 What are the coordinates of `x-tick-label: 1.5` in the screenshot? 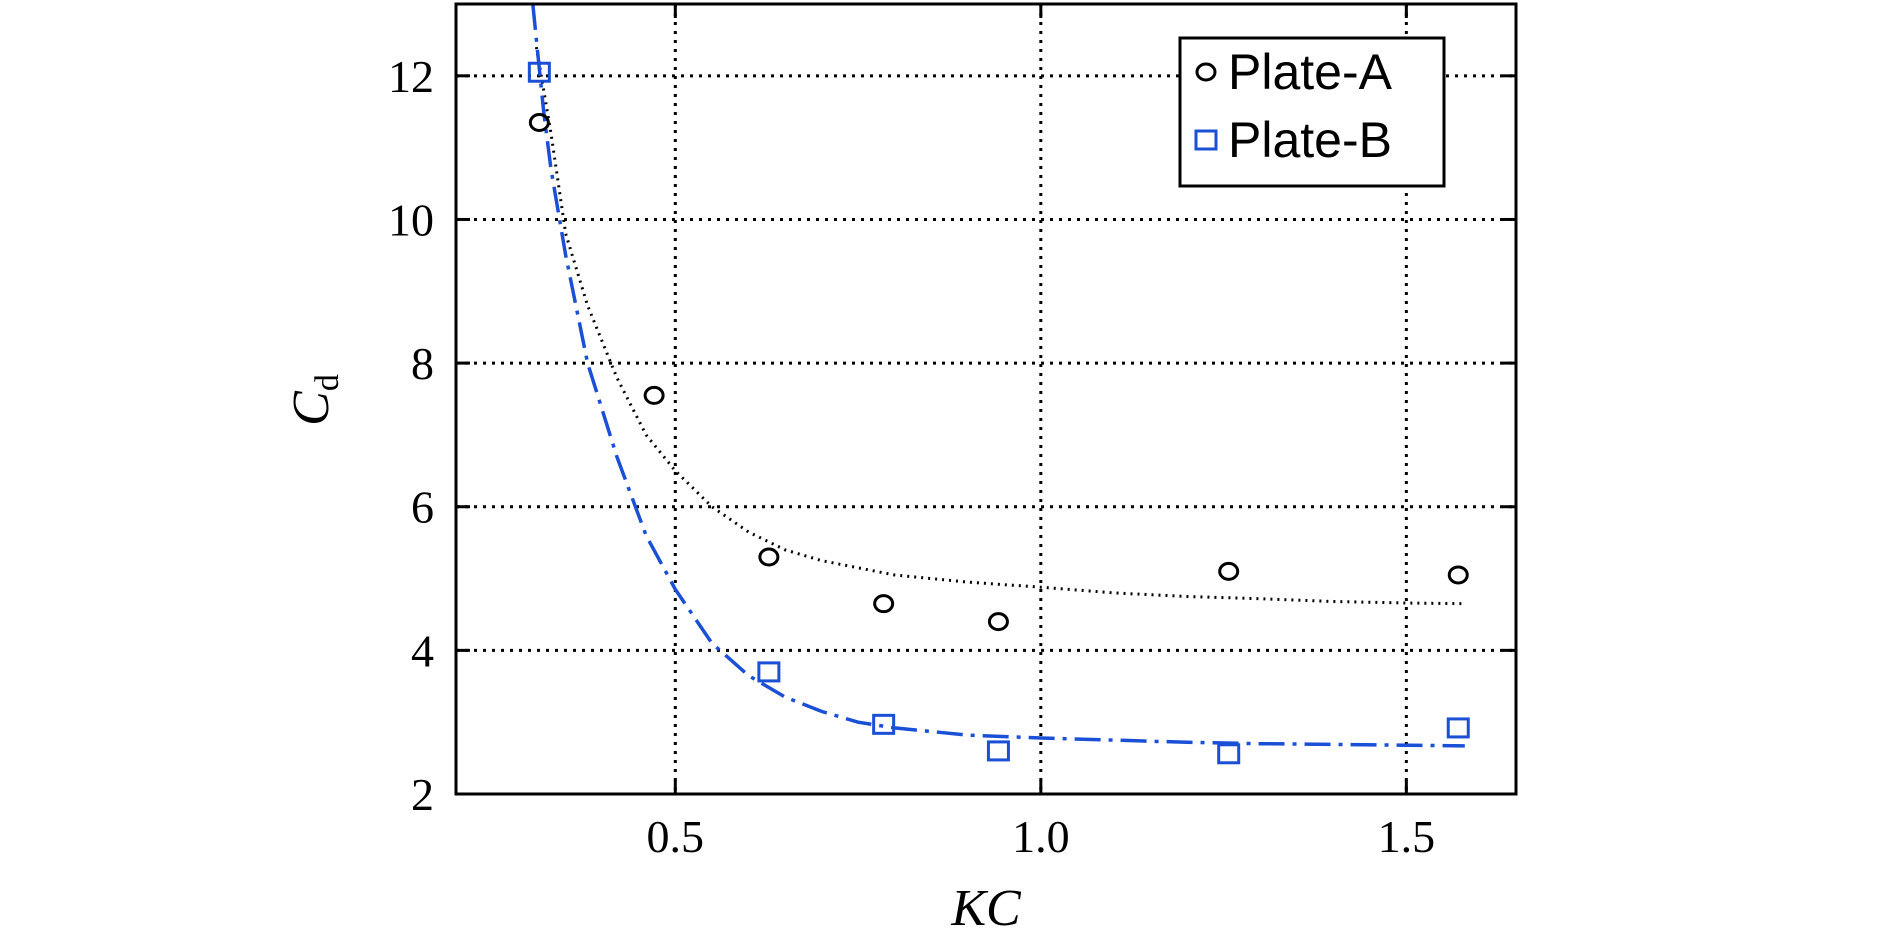 It's located at (1407, 836).